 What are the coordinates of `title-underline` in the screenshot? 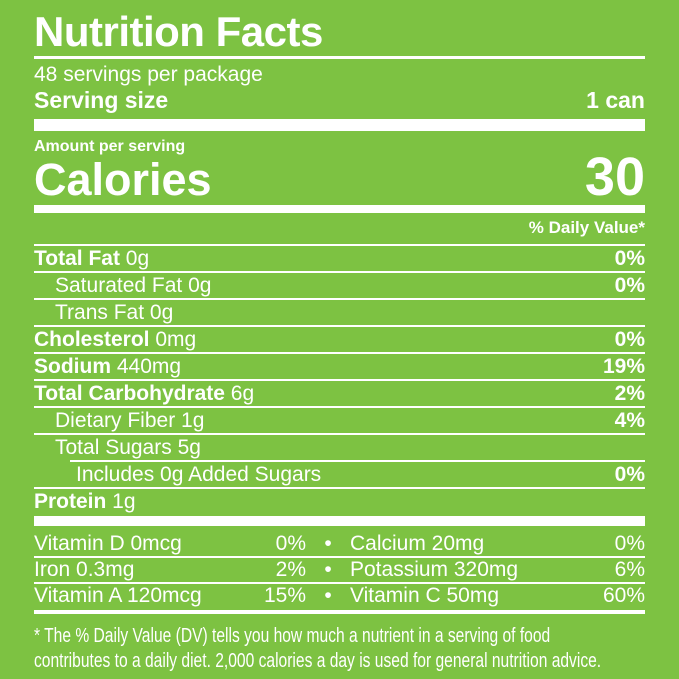 It's located at (339, 57).